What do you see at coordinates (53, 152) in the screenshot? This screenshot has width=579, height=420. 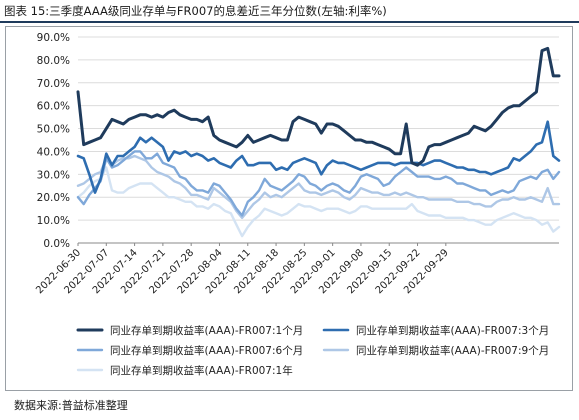 I see `y-tick-label: 40.0%` at bounding box center [53, 152].